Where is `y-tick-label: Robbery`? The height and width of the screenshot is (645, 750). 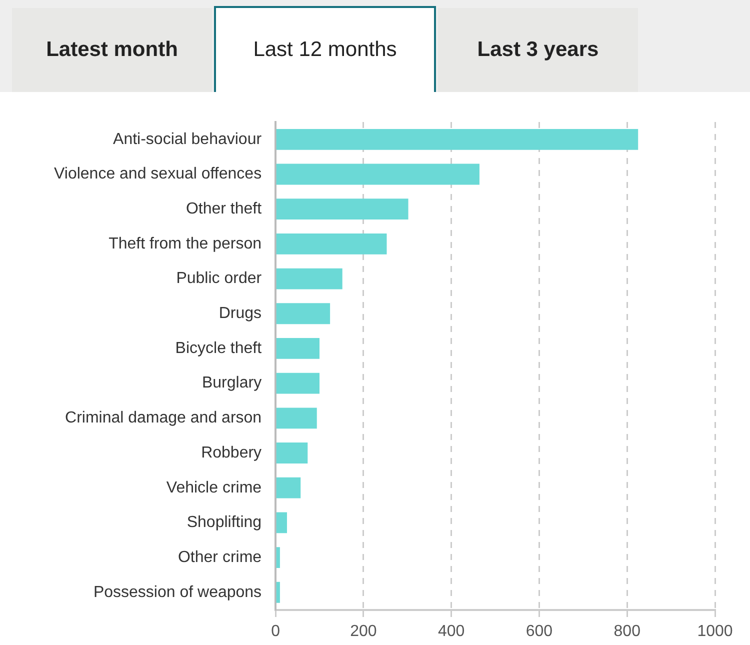 y-tick-label: Robbery is located at coordinates (231, 453).